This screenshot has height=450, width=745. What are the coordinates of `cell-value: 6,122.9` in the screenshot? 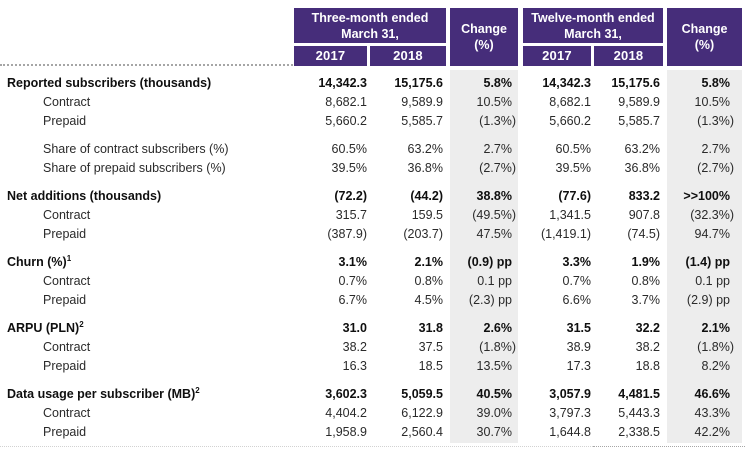 It's located at (422, 412).